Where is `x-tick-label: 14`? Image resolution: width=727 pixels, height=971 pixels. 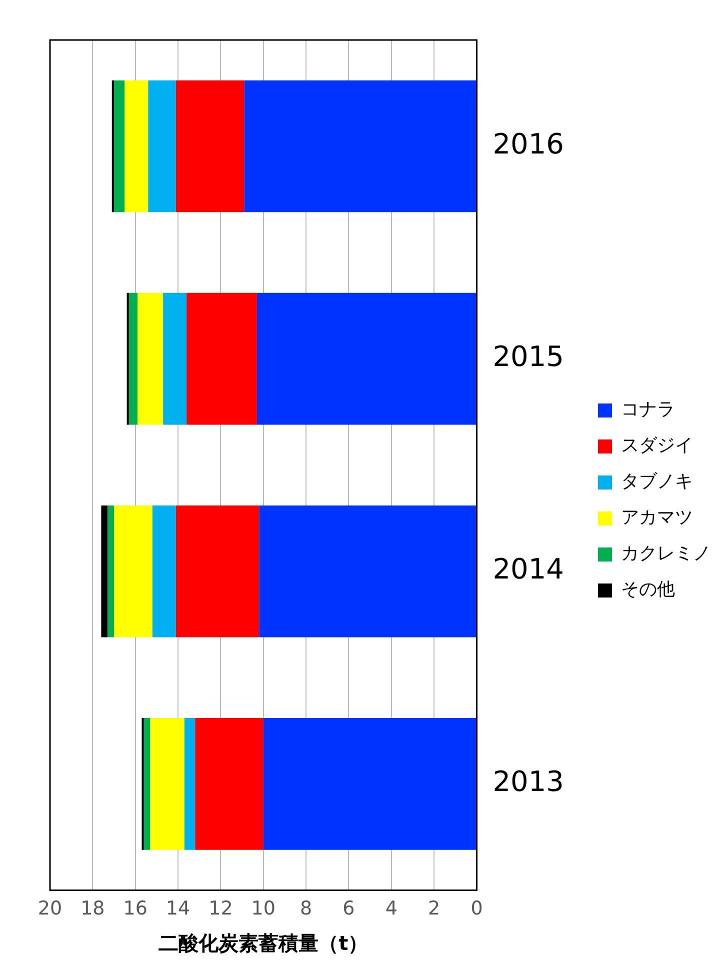
x-tick-label: 14 is located at coordinates (178, 909).